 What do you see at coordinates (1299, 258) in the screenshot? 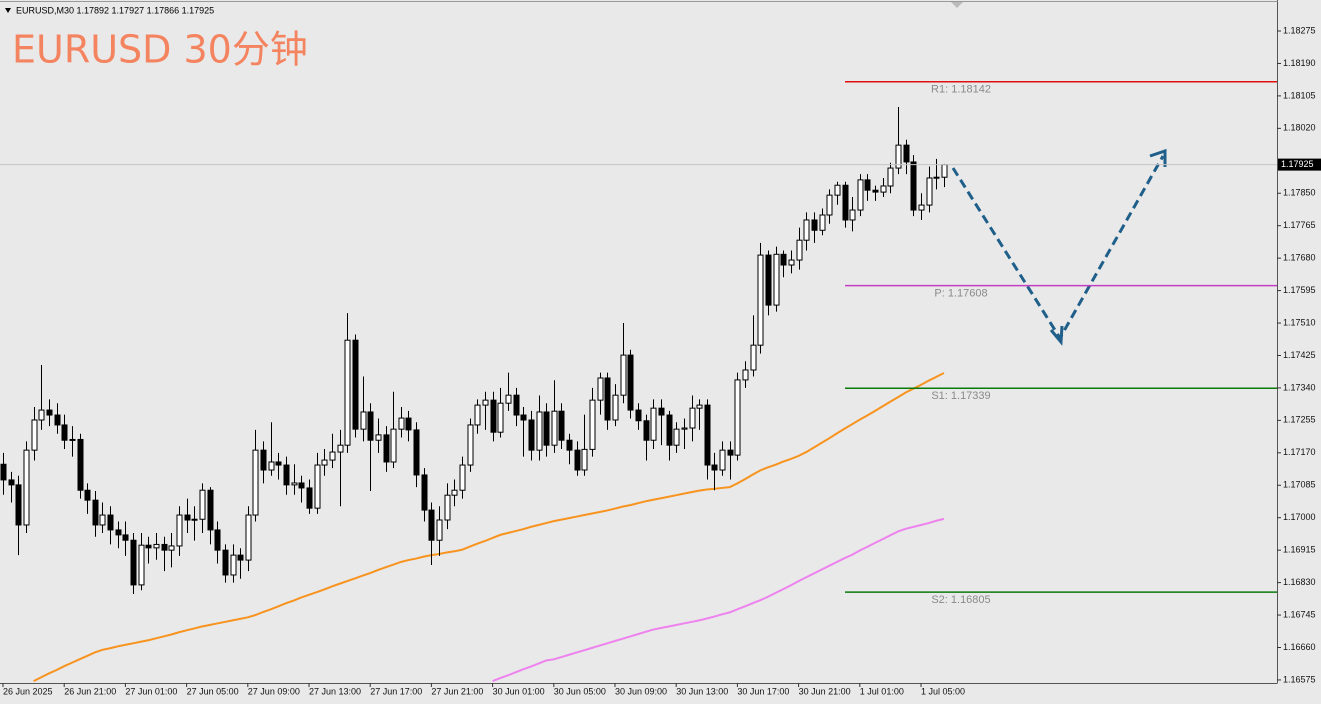
I see `y-tick-label: 1.17680` at bounding box center [1299, 258].